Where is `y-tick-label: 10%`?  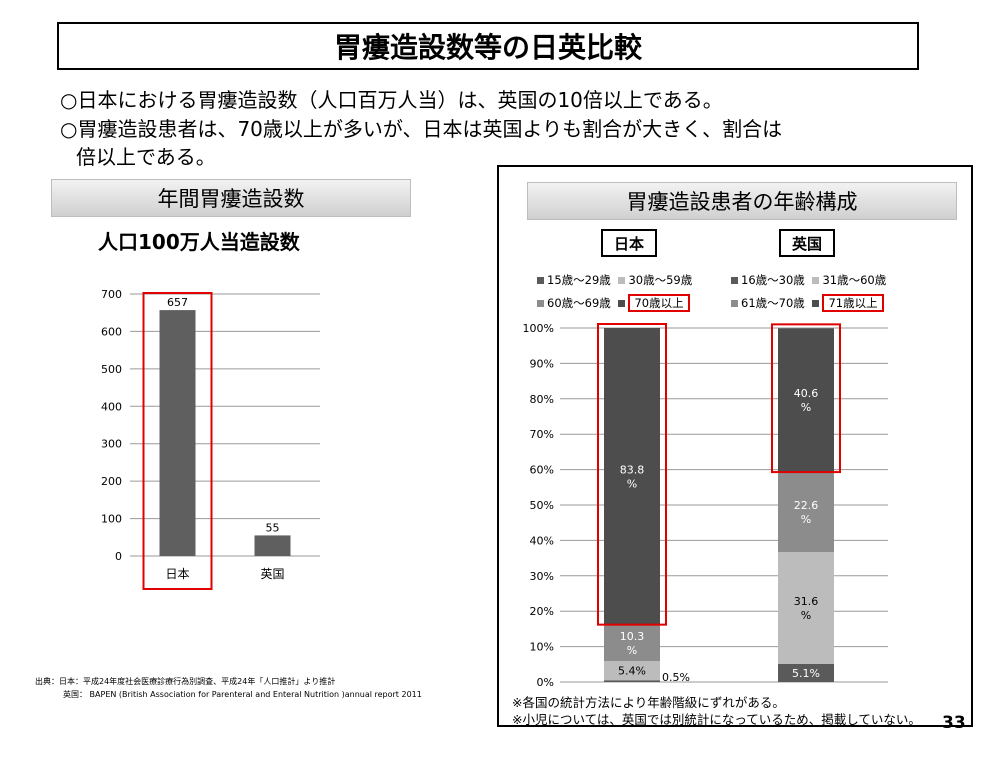
y-tick-label: 10% is located at coordinates (542, 647).